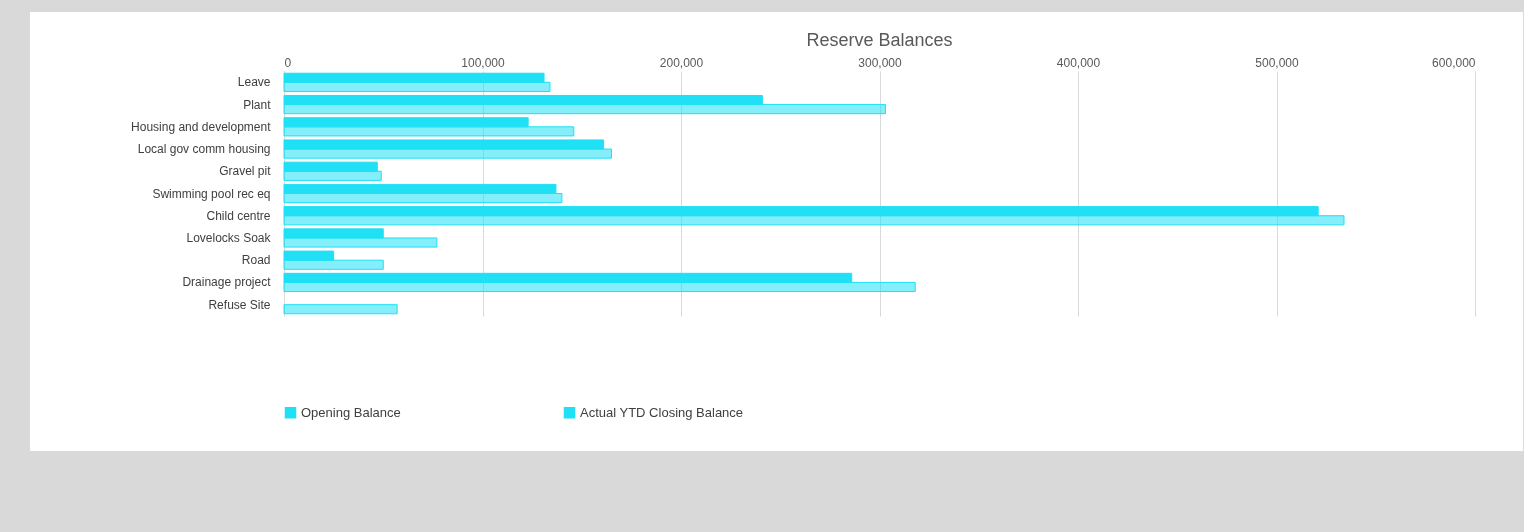  I want to click on y-tick-label: Local gov comm housing, so click(204, 149).